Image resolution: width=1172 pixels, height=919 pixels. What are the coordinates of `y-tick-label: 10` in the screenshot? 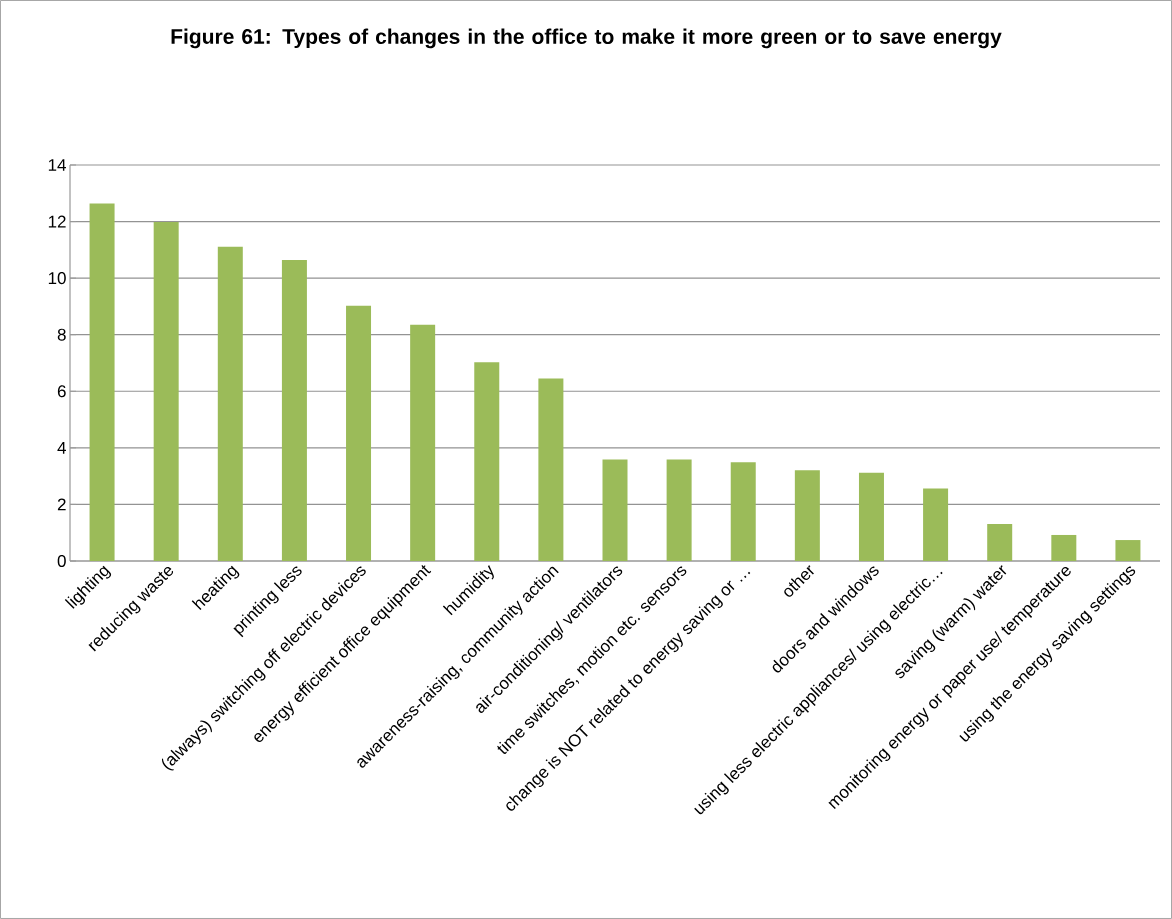 It's located at (57, 278).